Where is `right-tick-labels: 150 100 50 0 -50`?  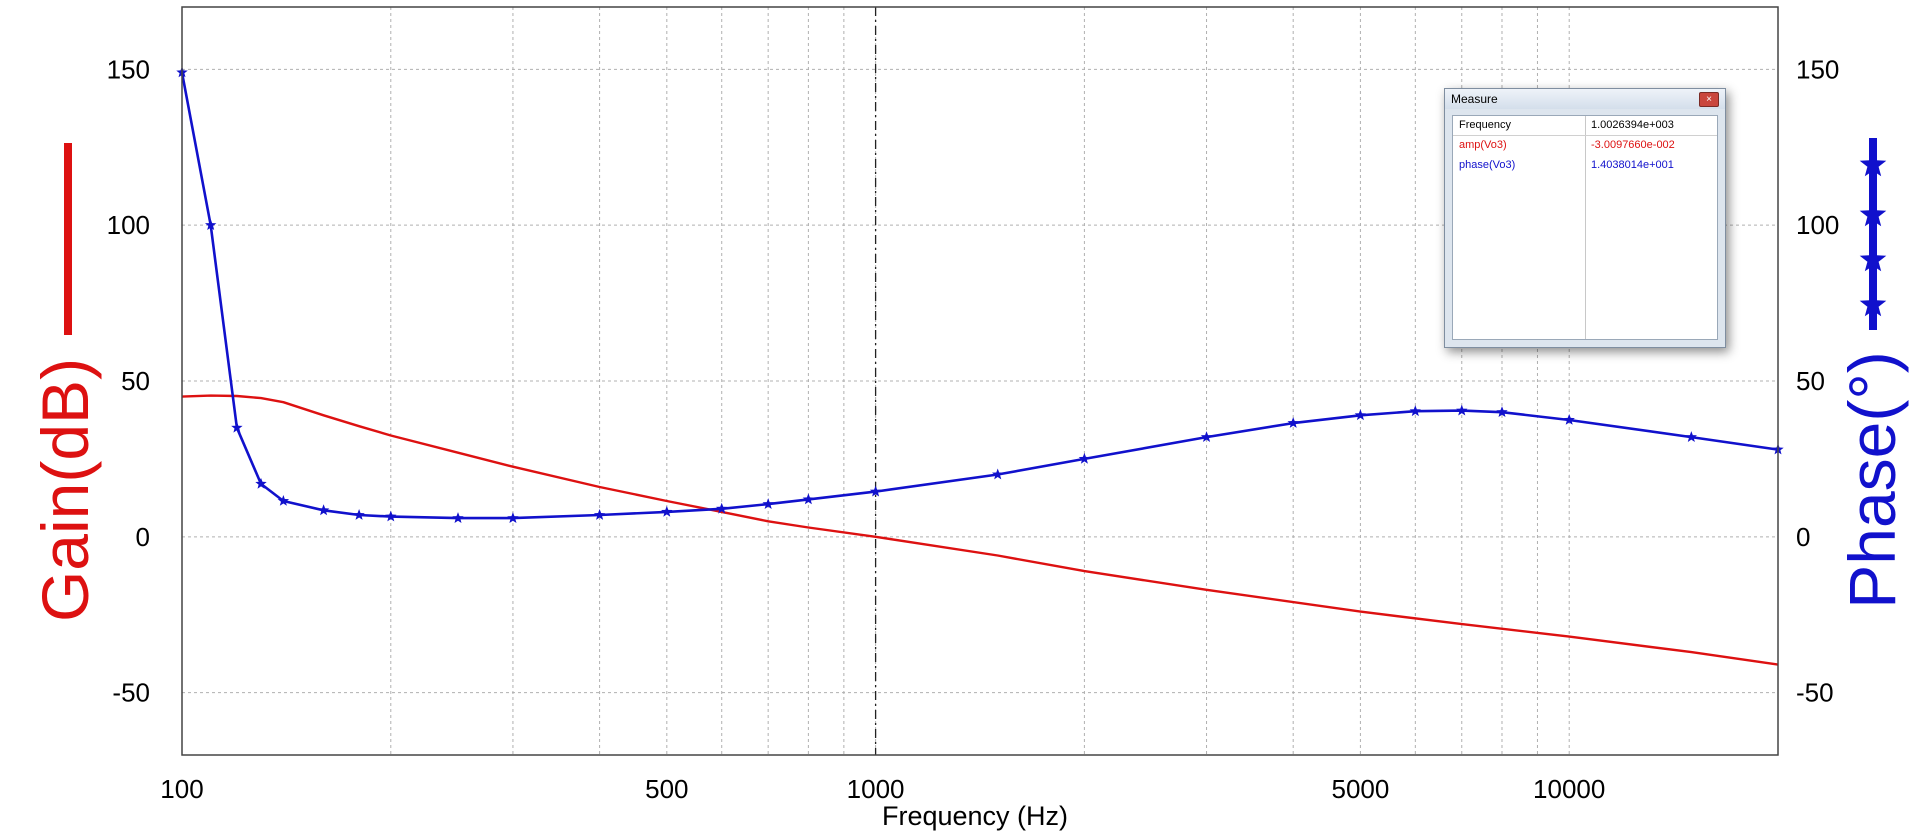 right-tick-labels: 150 100 50 0 -50 is located at coordinates (1817, 380).